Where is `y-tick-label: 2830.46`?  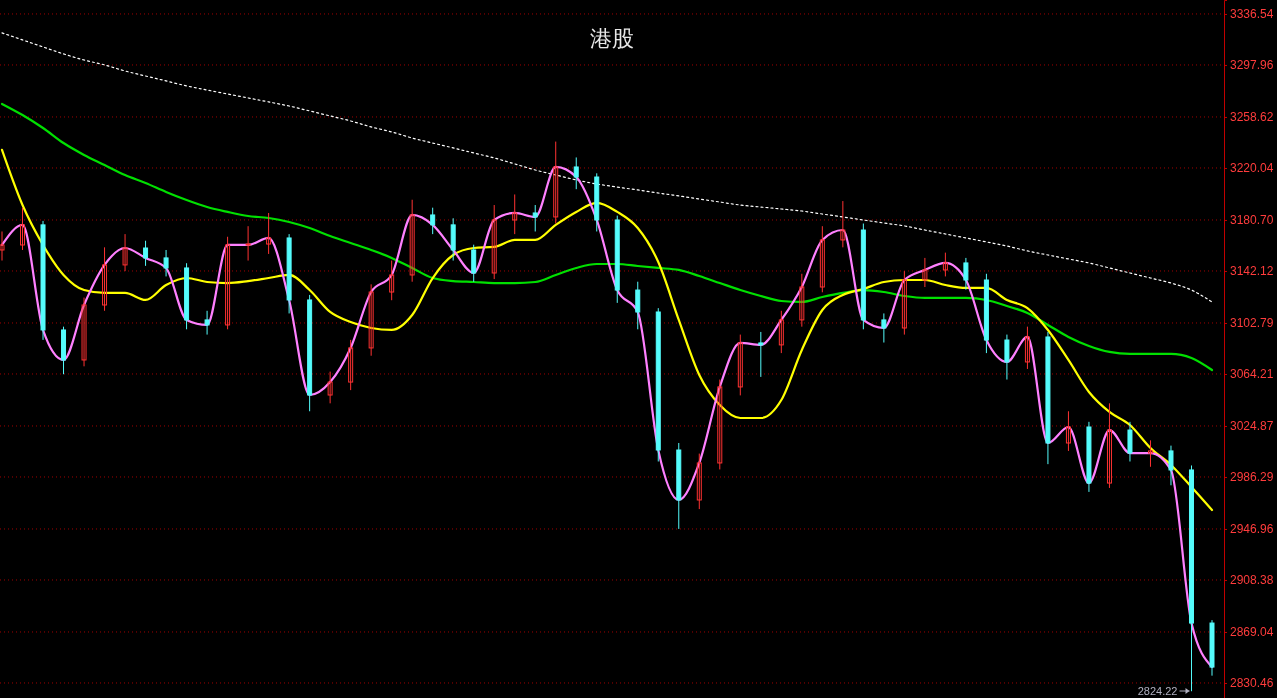 y-tick-label: 2830.46 is located at coordinates (1252, 683).